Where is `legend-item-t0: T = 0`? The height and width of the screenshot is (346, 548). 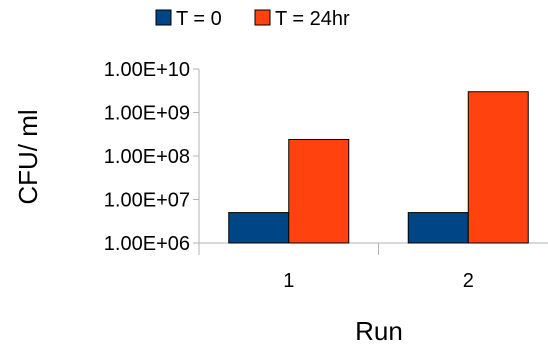 legend-item-t0: T = 0 is located at coordinates (188, 19).